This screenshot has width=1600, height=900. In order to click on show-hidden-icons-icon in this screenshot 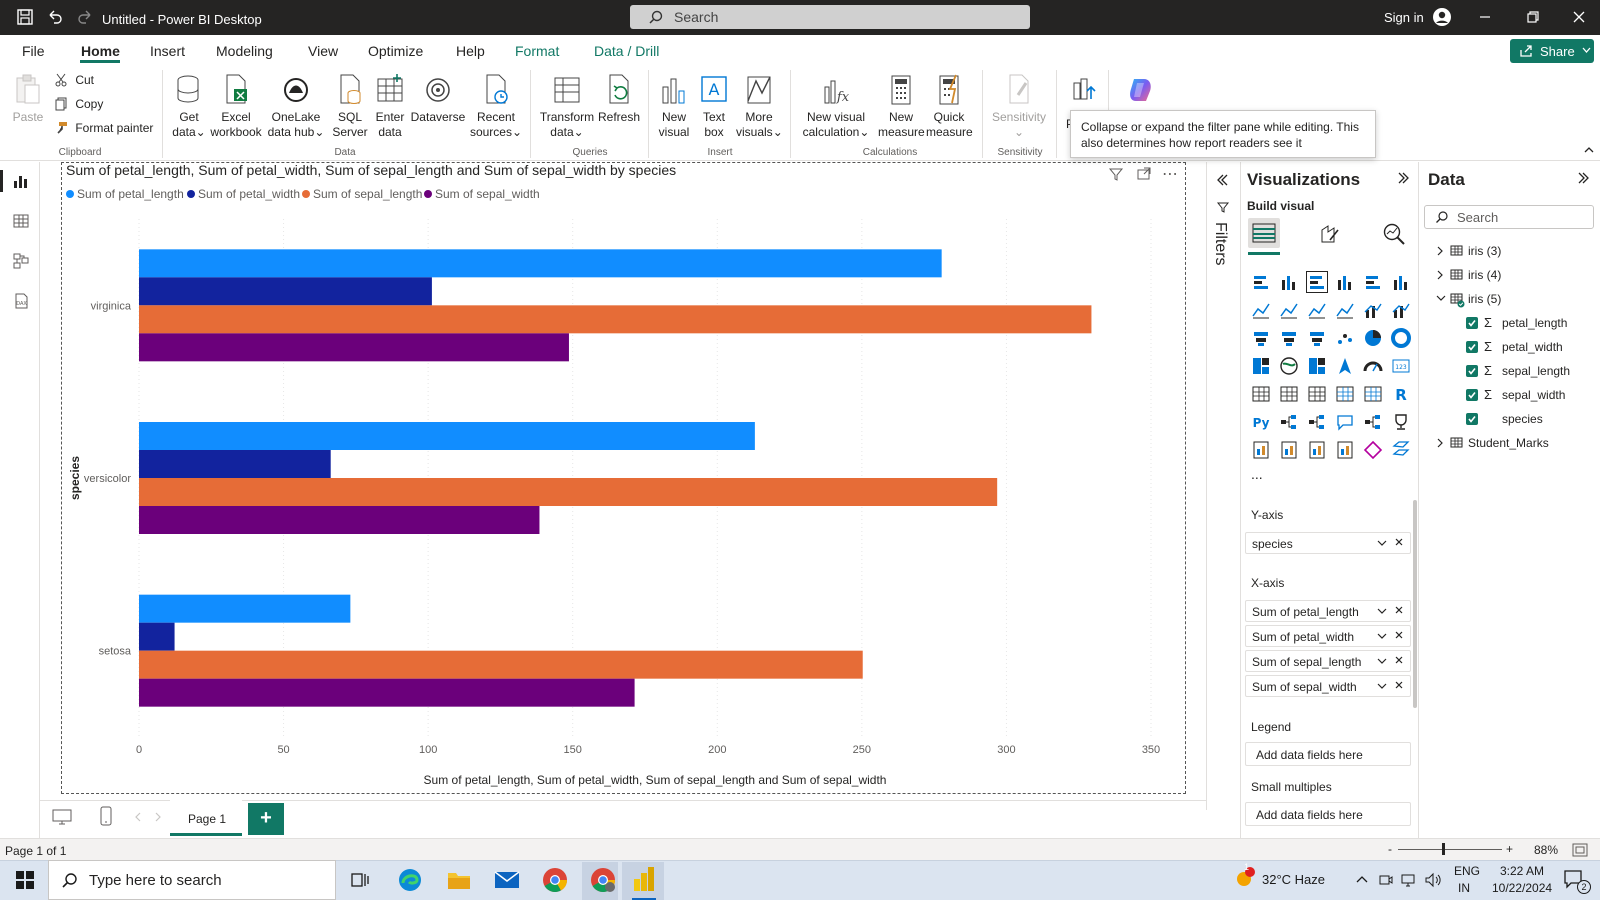, I will do `click(1362, 879)`.